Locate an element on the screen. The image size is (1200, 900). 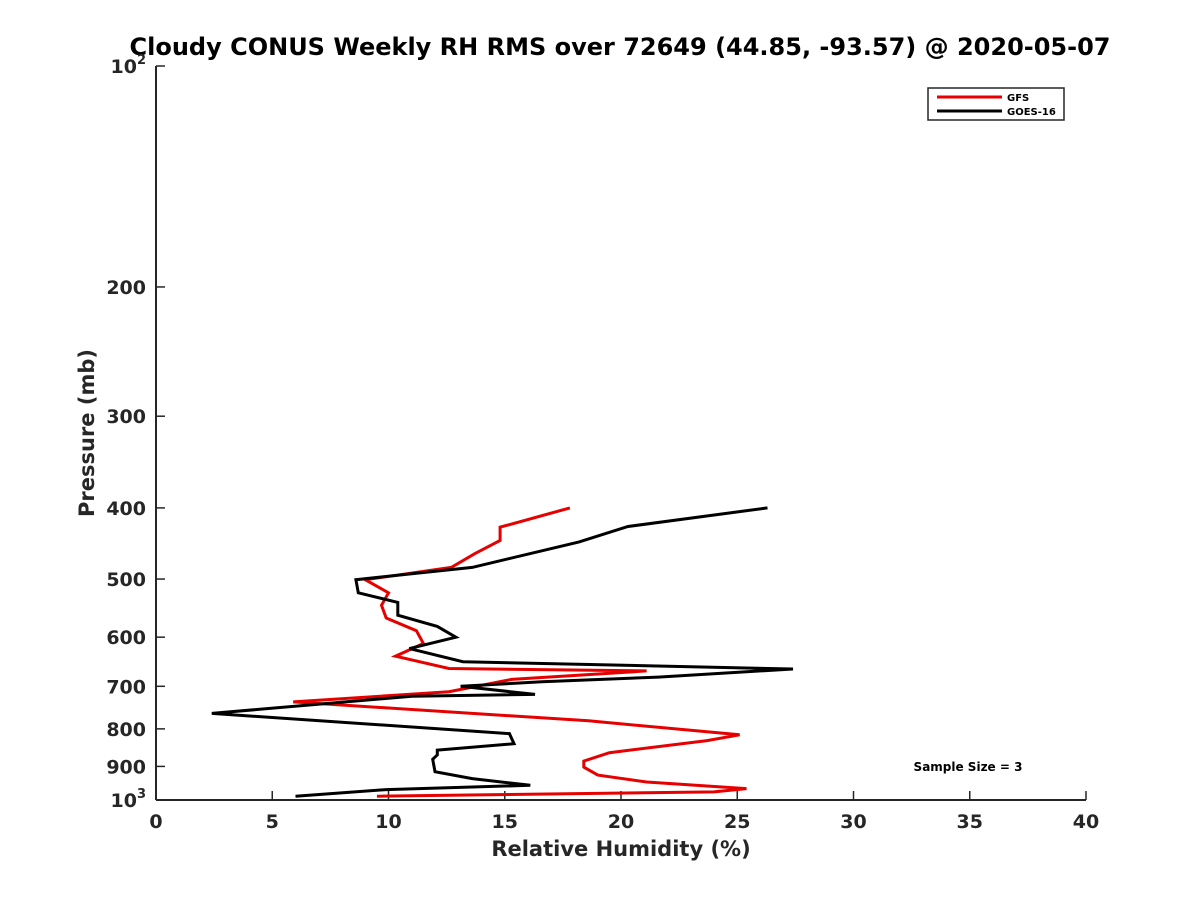
y-tick-label: 700 is located at coordinates (126, 687).